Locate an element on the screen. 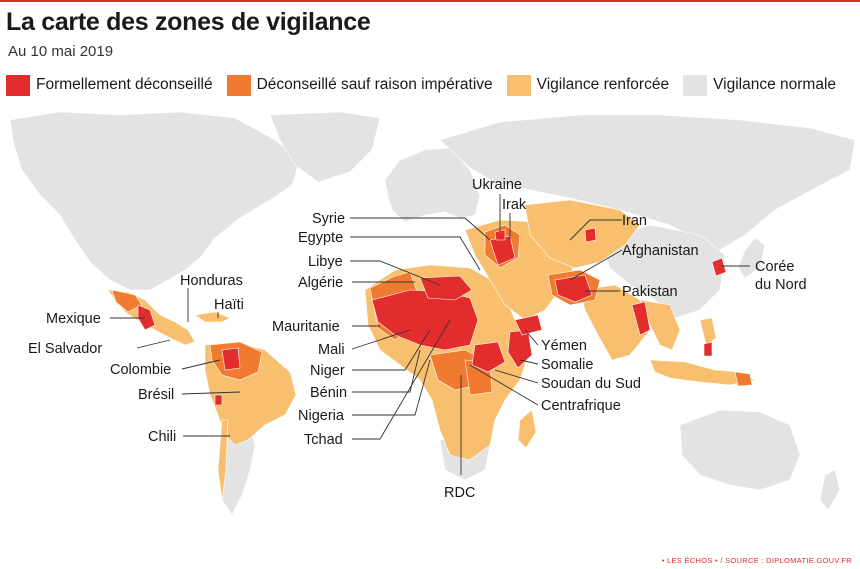 This screenshot has height=569, width=860. legend-item-deconseille: Déconseillé sauf raison impérative is located at coordinates (359, 85).